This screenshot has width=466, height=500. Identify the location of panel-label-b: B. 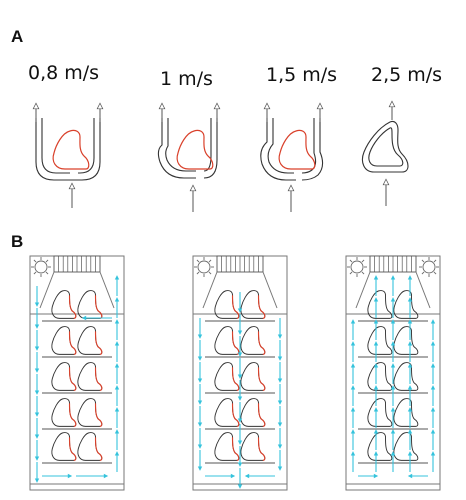
(17, 241).